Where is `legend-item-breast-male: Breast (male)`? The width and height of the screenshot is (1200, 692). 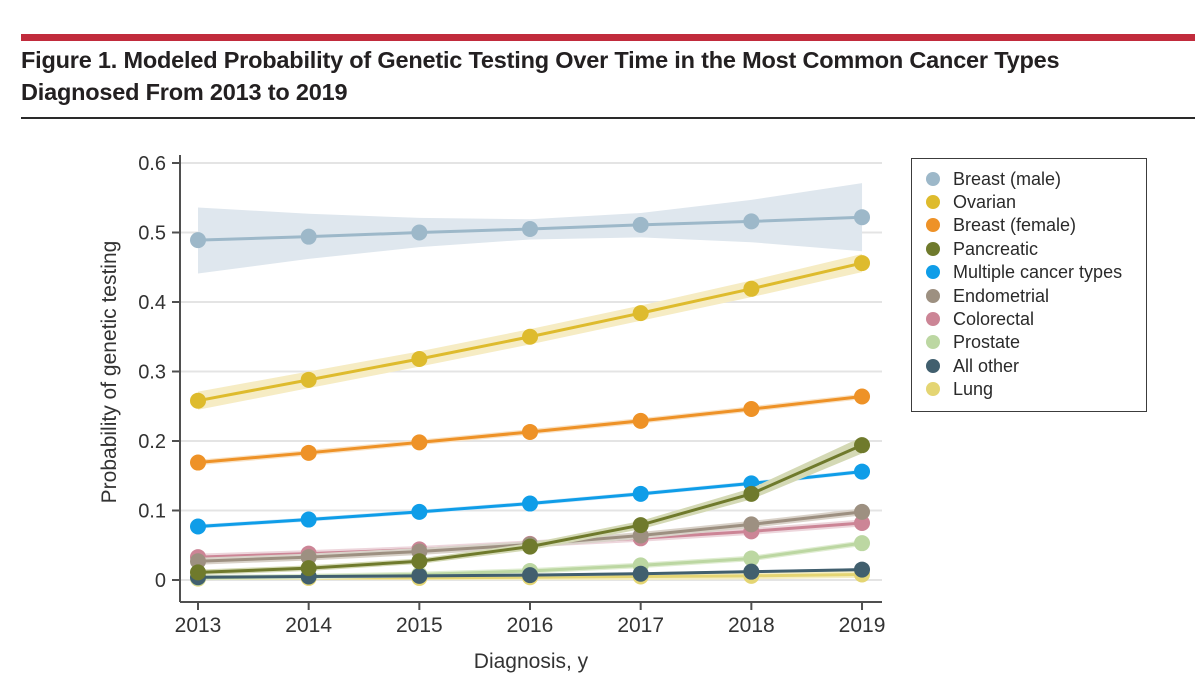 legend-item-breast-male: Breast (male) is located at coordinates (1036, 178).